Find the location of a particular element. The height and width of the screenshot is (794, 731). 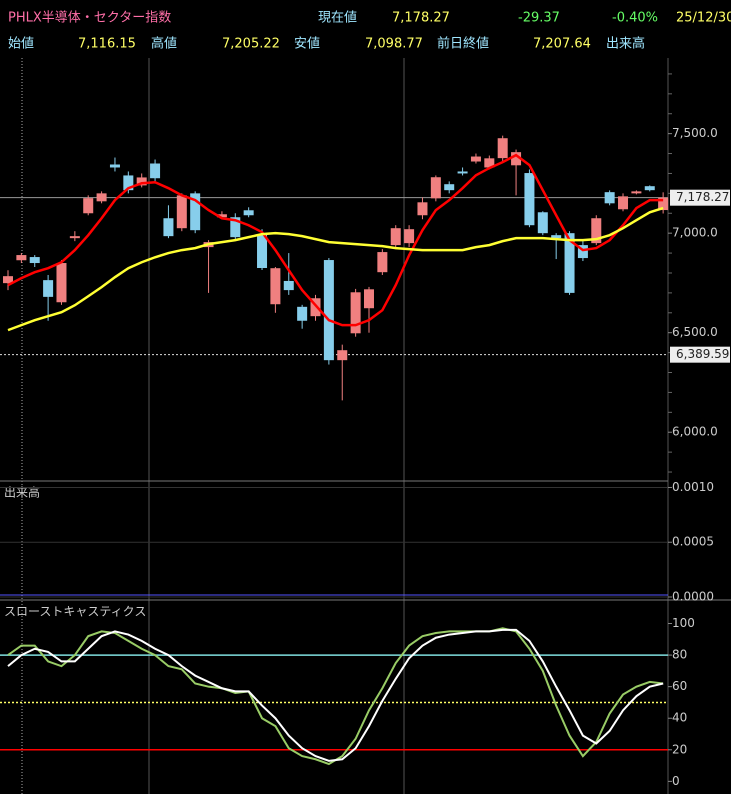

y-tick-label: 20 is located at coordinates (679, 749).